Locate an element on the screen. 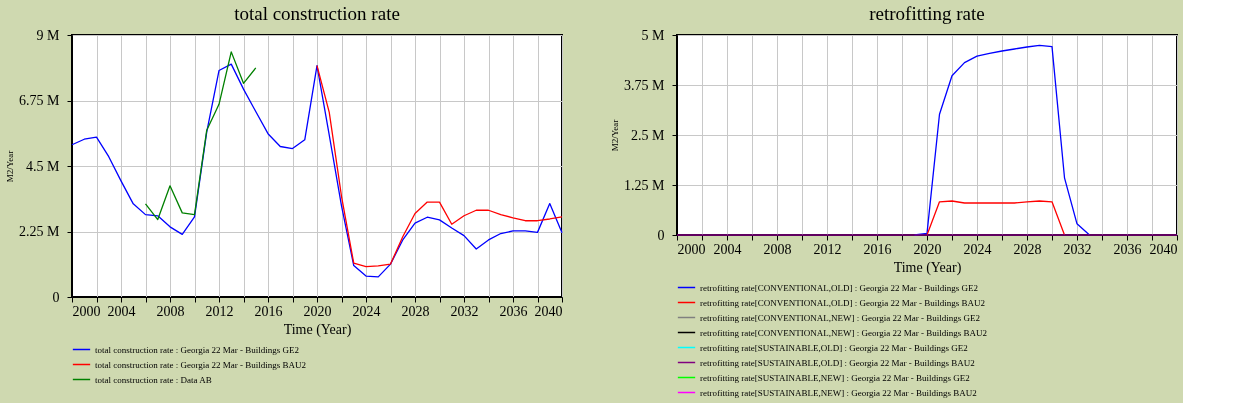 The height and width of the screenshot is (417, 1247). legend-label: retrofitting rate[SUSTAINABLE,NEW] : Georgia 22 Mar - Buildings BAU2 is located at coordinates (838, 392).